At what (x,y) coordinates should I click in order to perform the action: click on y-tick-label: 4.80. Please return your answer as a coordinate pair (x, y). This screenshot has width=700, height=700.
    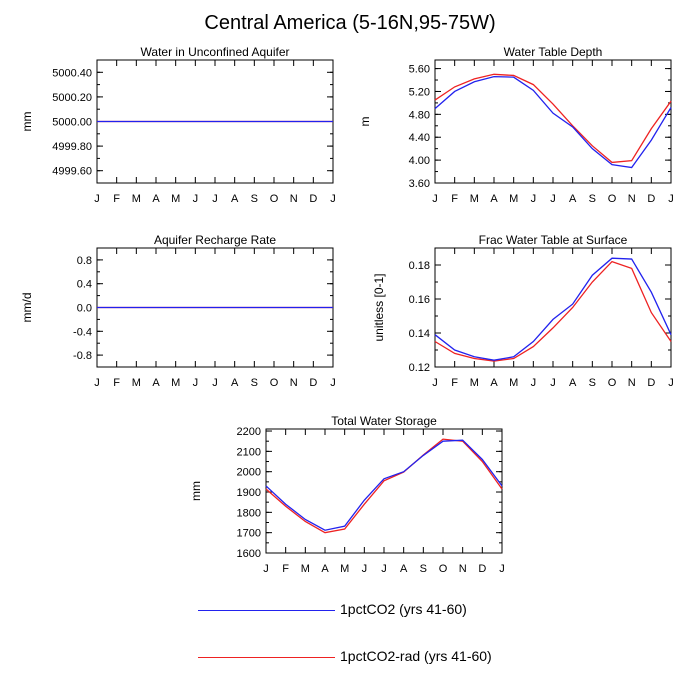
    Looking at the image, I should click on (419, 115).